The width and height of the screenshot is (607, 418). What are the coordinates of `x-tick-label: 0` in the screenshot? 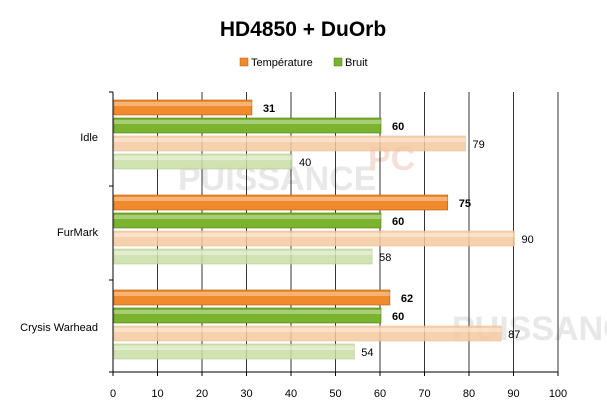 It's located at (113, 394).